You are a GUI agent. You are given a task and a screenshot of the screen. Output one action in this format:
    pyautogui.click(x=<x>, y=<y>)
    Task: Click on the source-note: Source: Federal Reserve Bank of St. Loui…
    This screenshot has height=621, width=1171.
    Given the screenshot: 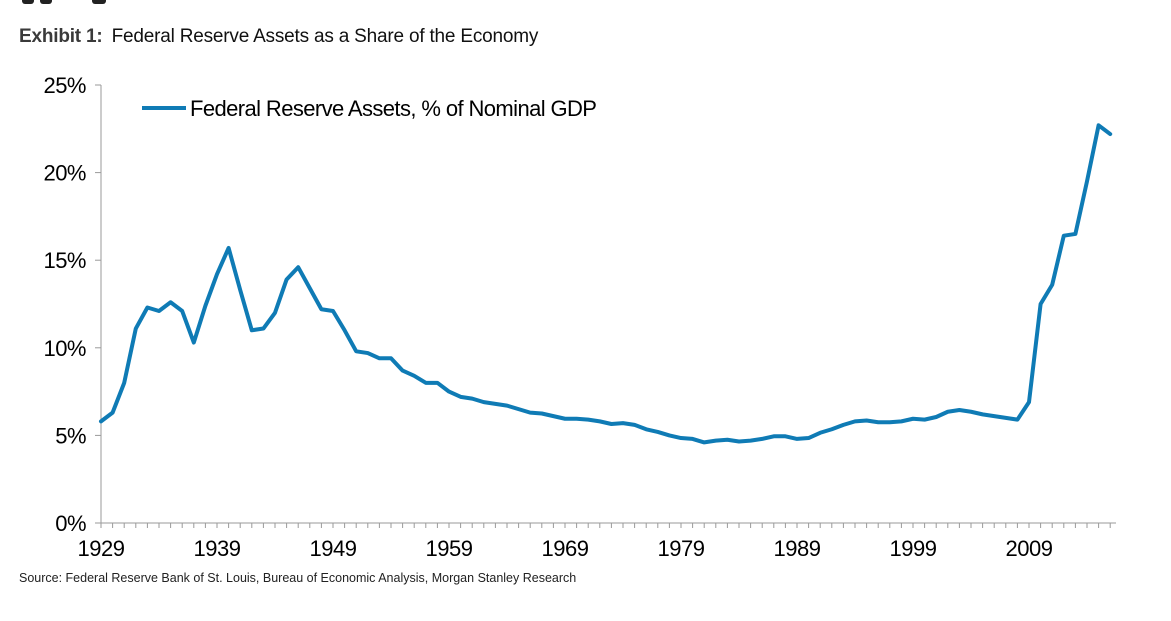 What is the action you would take?
    pyautogui.click(x=298, y=578)
    